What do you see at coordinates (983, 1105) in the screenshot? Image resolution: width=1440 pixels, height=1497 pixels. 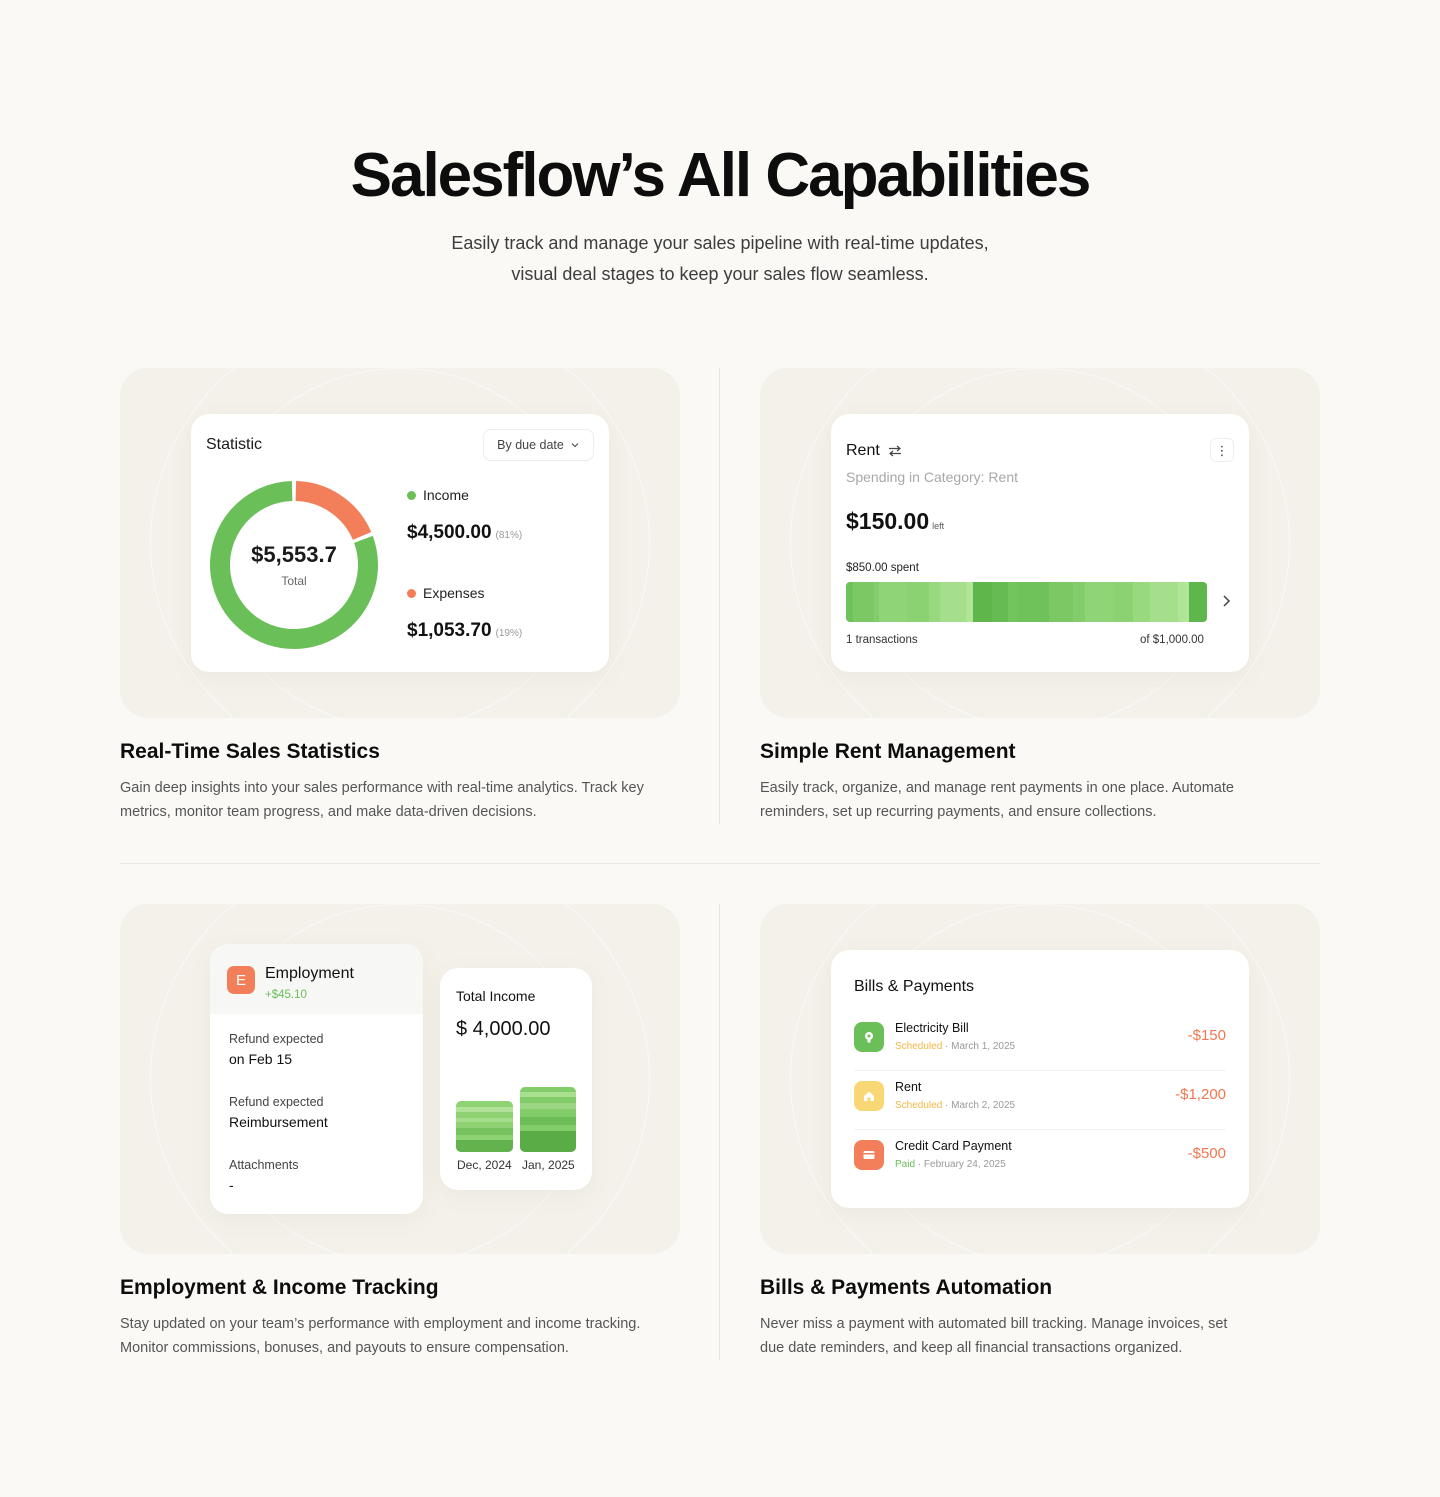 I see `bill-date: March 2, 2025` at bounding box center [983, 1105].